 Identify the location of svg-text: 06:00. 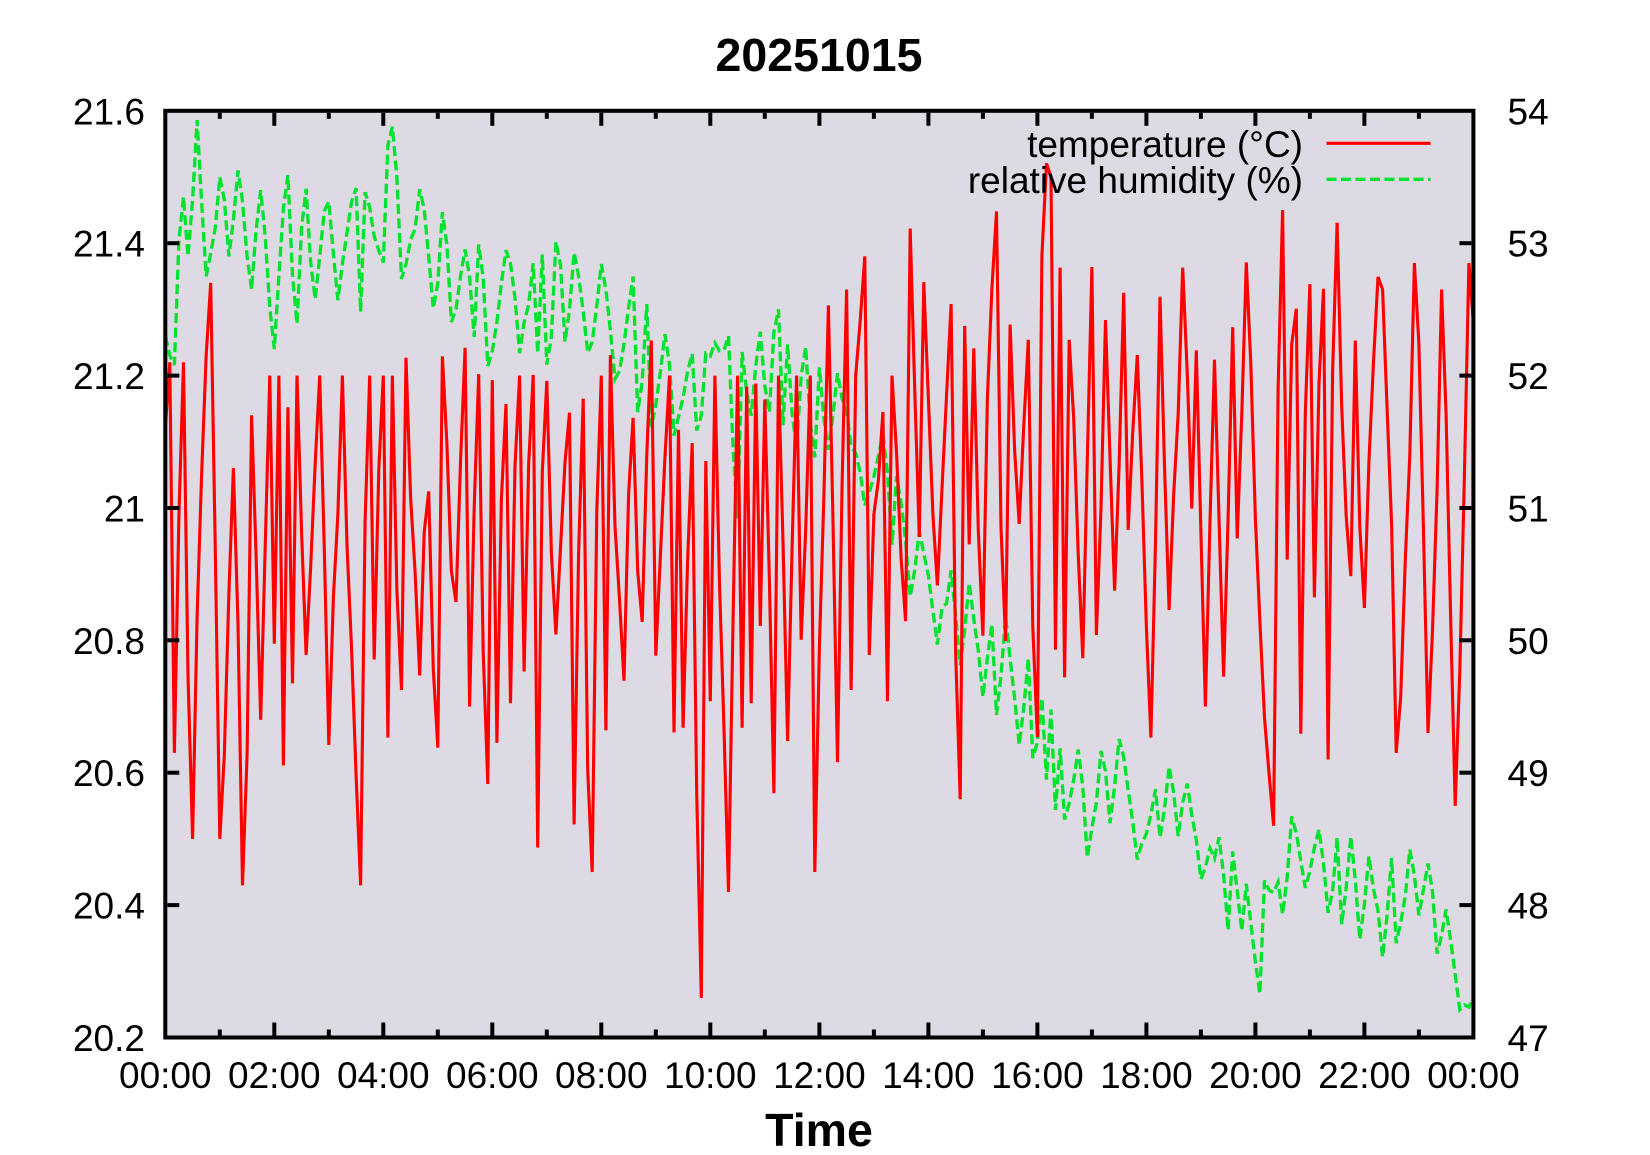
(492, 1075).